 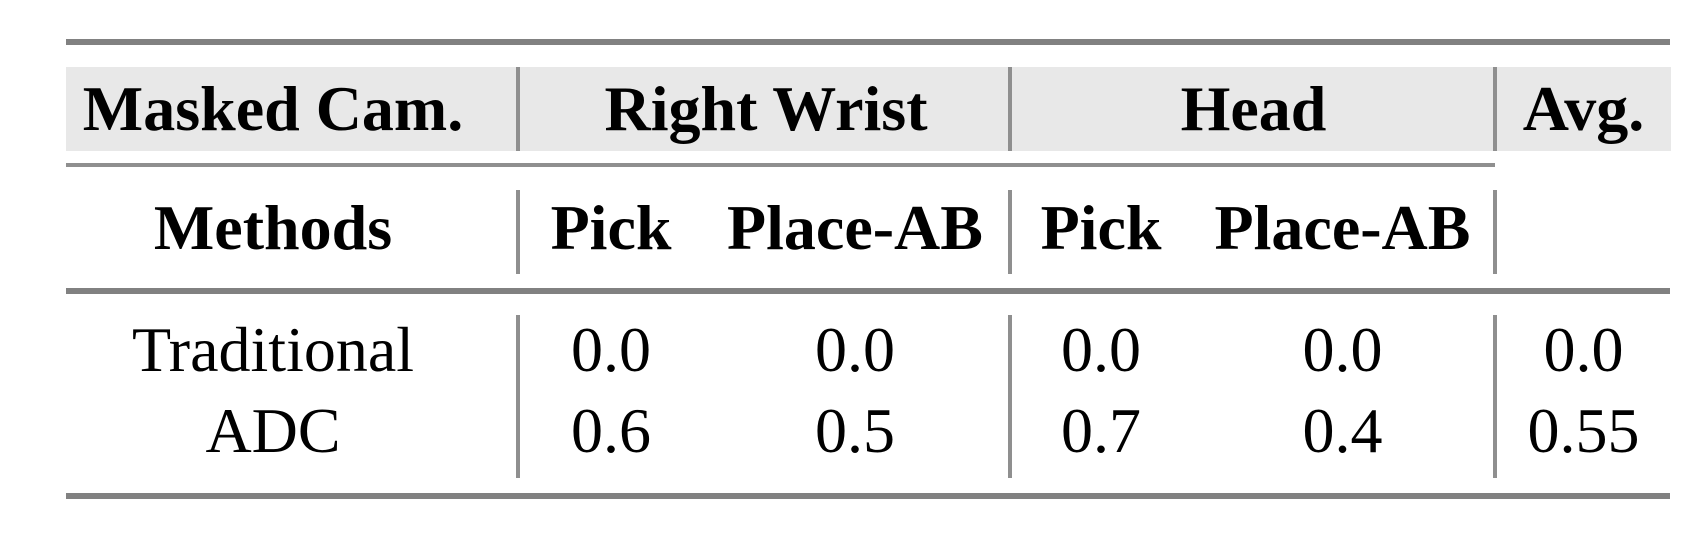 I want to click on row-rw-place-value: 0.0, so click(x=855, y=349).